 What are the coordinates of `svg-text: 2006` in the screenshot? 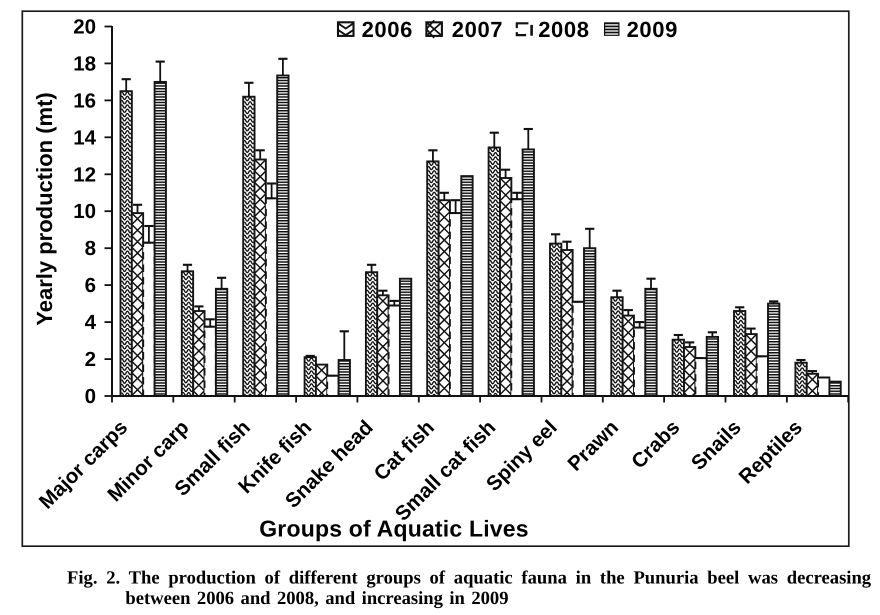 It's located at (387, 29).